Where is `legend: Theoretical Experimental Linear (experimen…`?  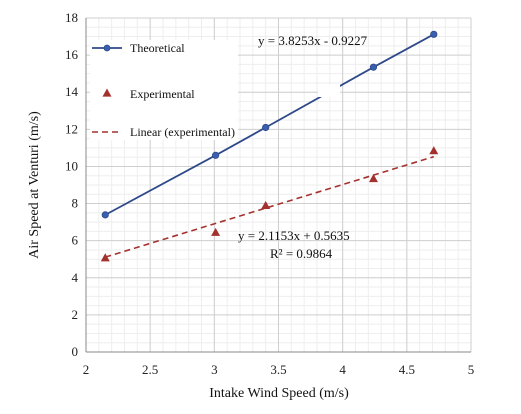 legend: Theoretical Experimental Linear (experimen… is located at coordinates (164, 90).